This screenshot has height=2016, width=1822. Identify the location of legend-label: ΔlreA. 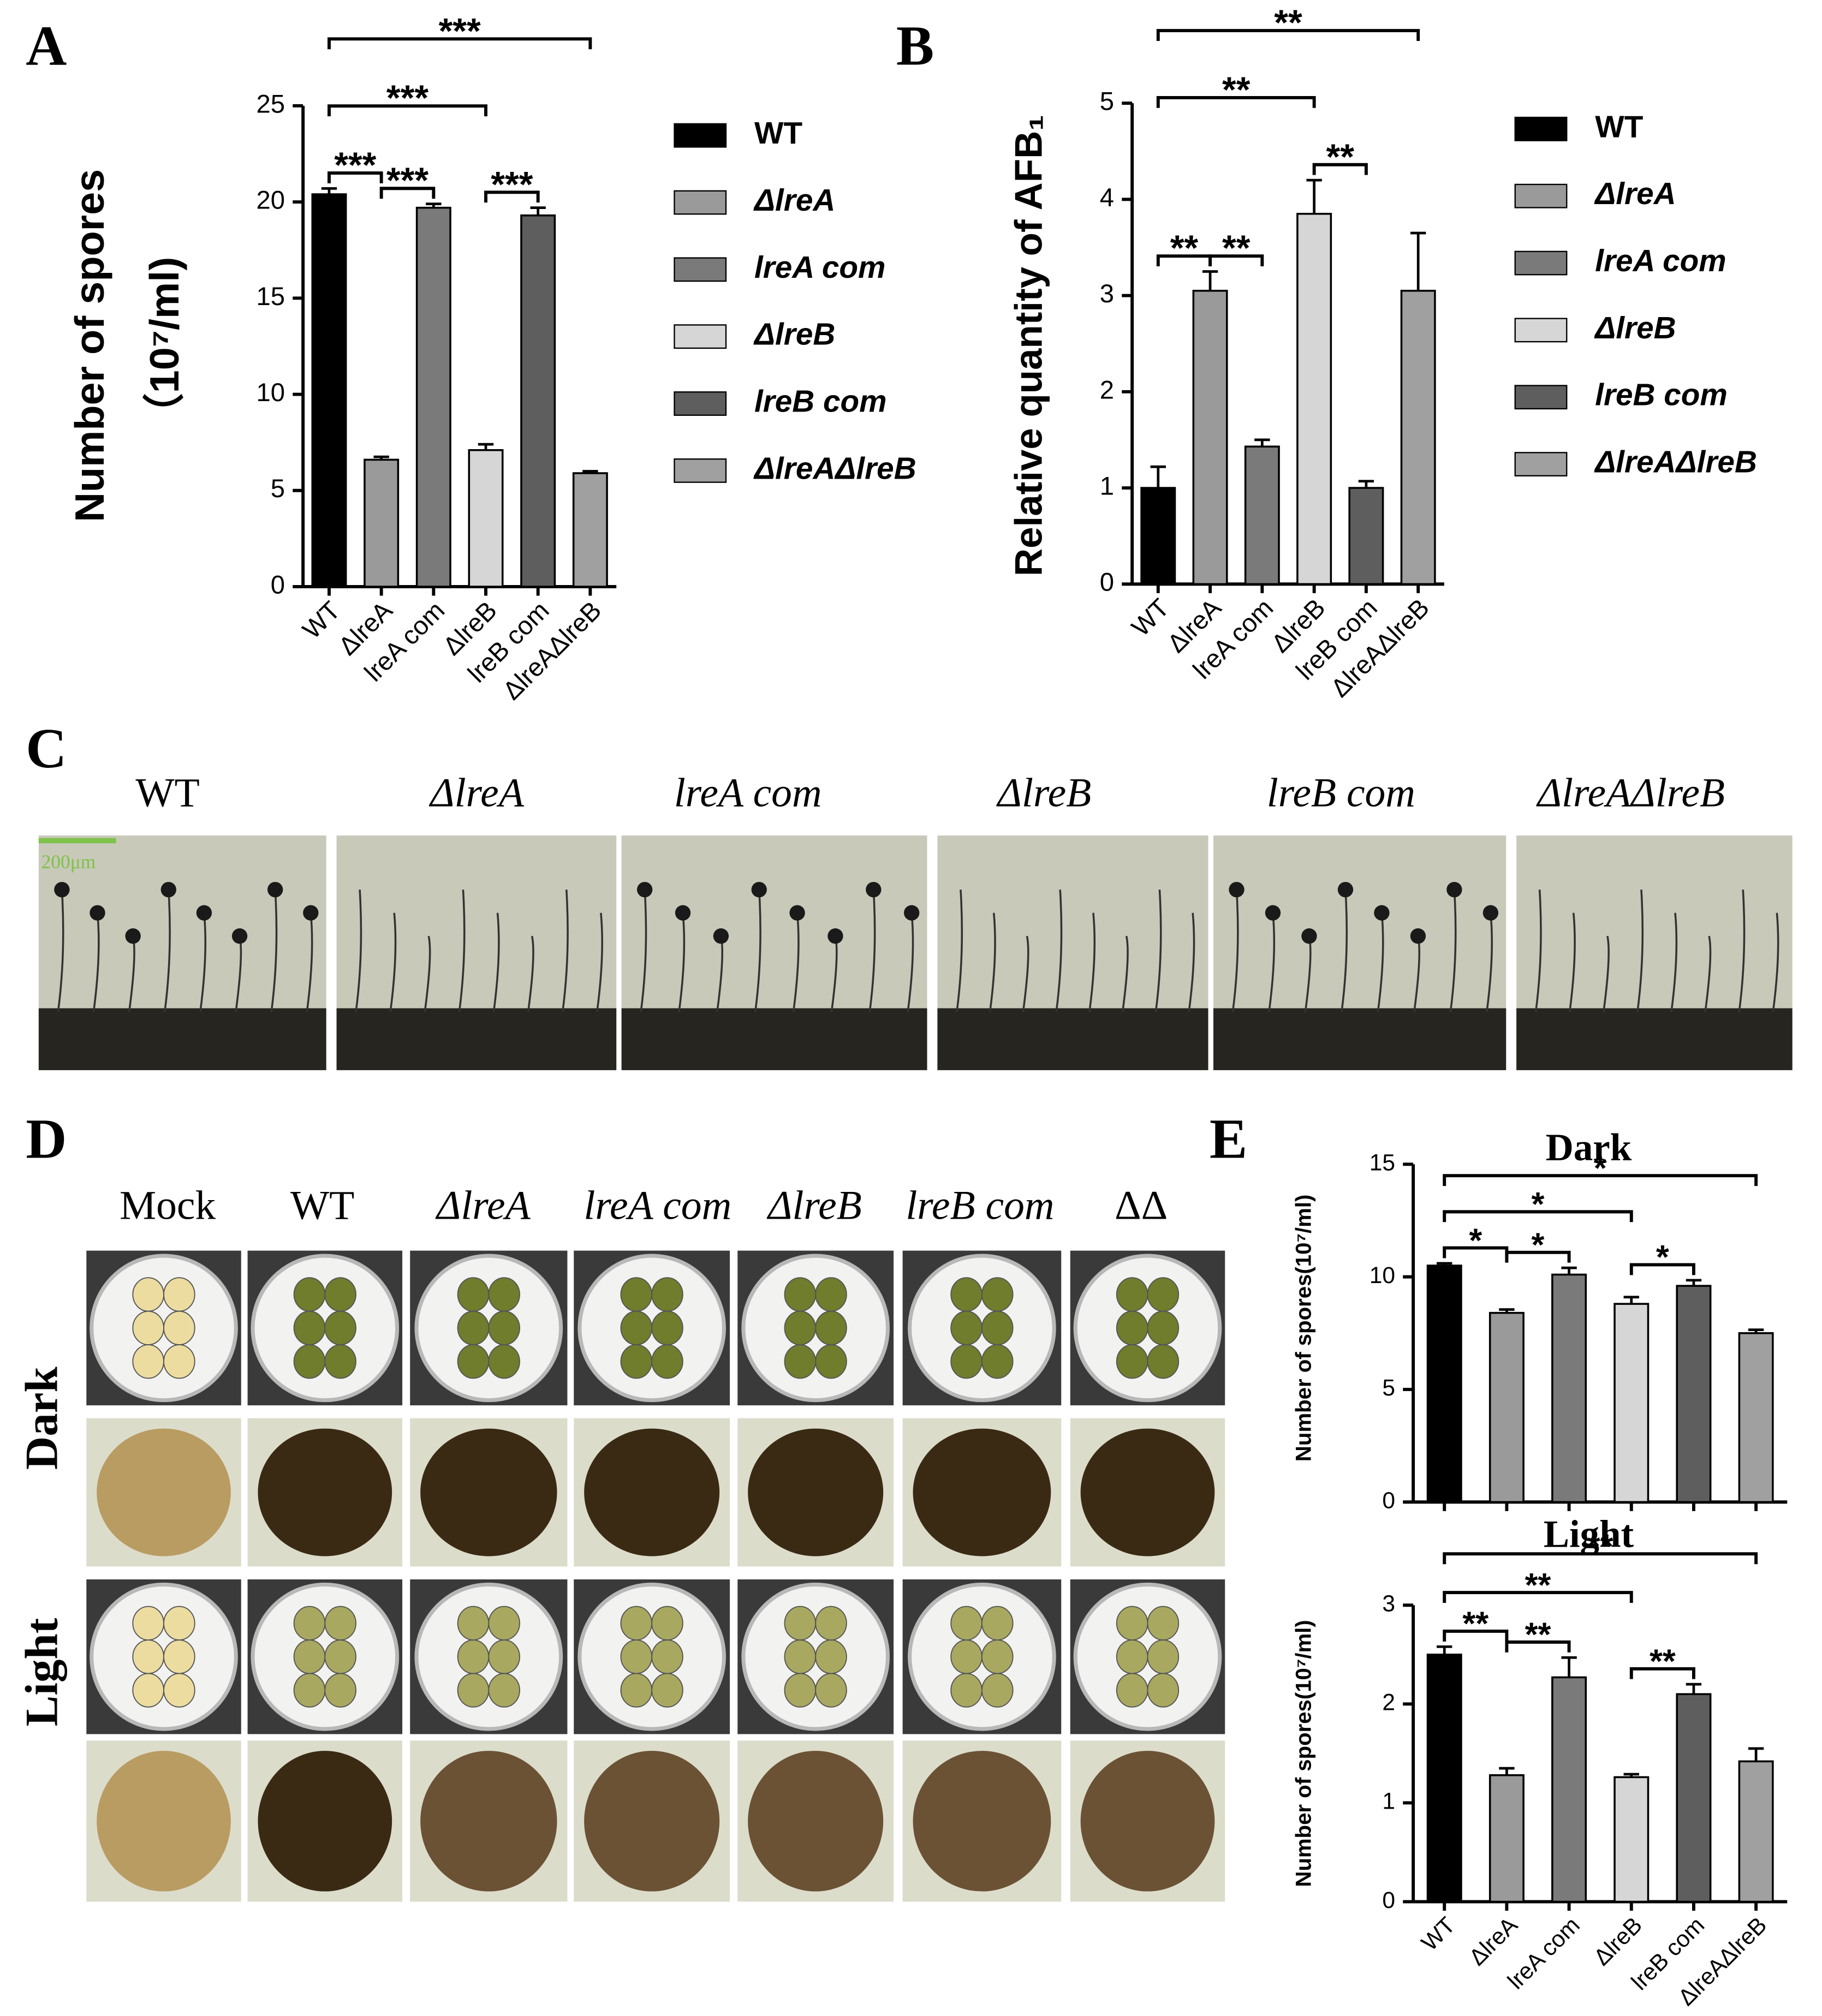
(1635, 194).